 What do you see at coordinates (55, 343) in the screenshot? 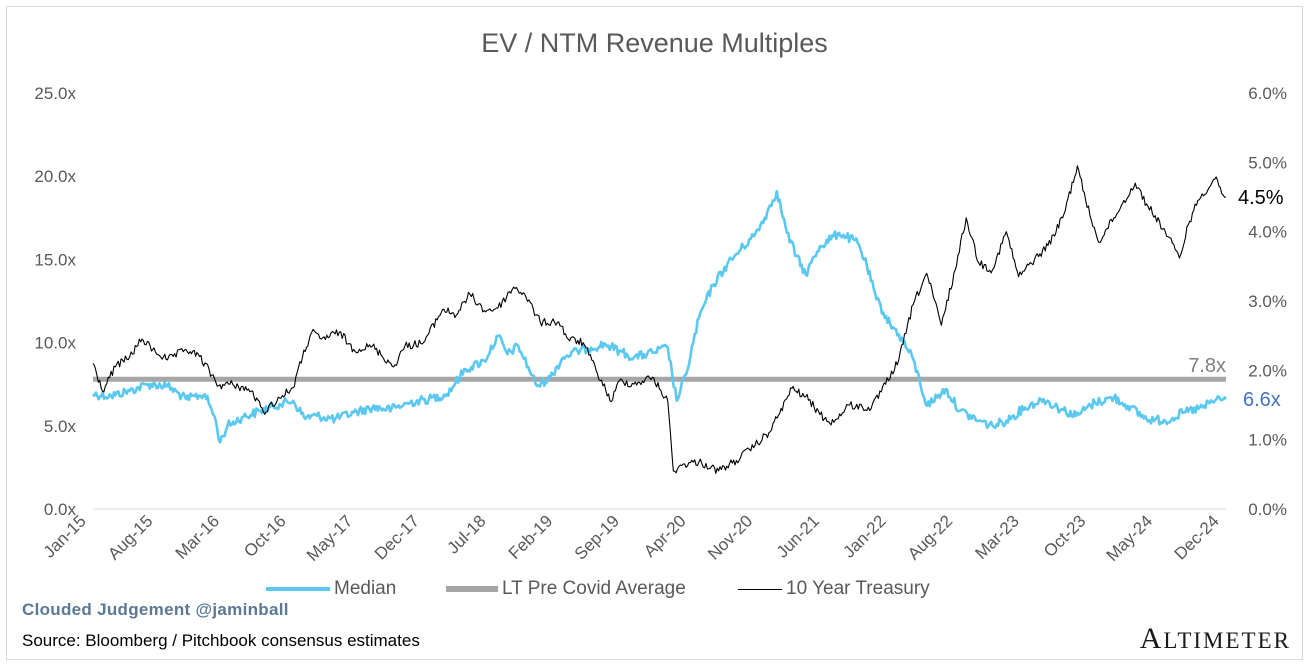
I see `y-left-tick-label: 10.0x` at bounding box center [55, 343].